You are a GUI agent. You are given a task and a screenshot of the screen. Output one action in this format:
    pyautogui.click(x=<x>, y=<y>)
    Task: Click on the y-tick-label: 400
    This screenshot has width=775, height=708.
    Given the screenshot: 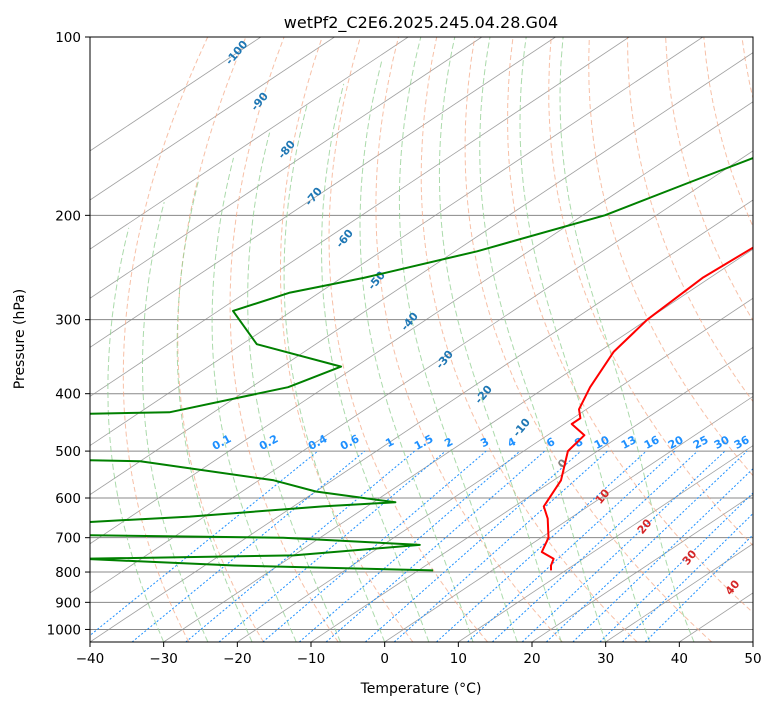 What is the action you would take?
    pyautogui.click(x=68, y=395)
    